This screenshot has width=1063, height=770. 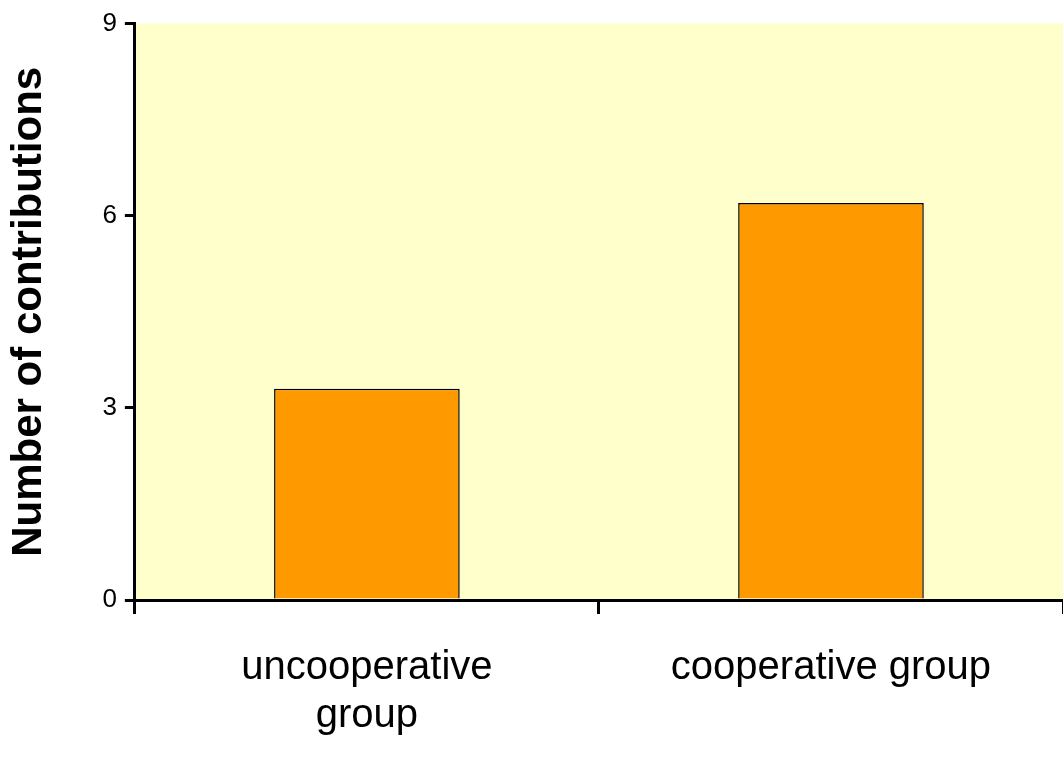 What do you see at coordinates (367, 689) in the screenshot?
I see `x-tick-label: uncooperative group` at bounding box center [367, 689].